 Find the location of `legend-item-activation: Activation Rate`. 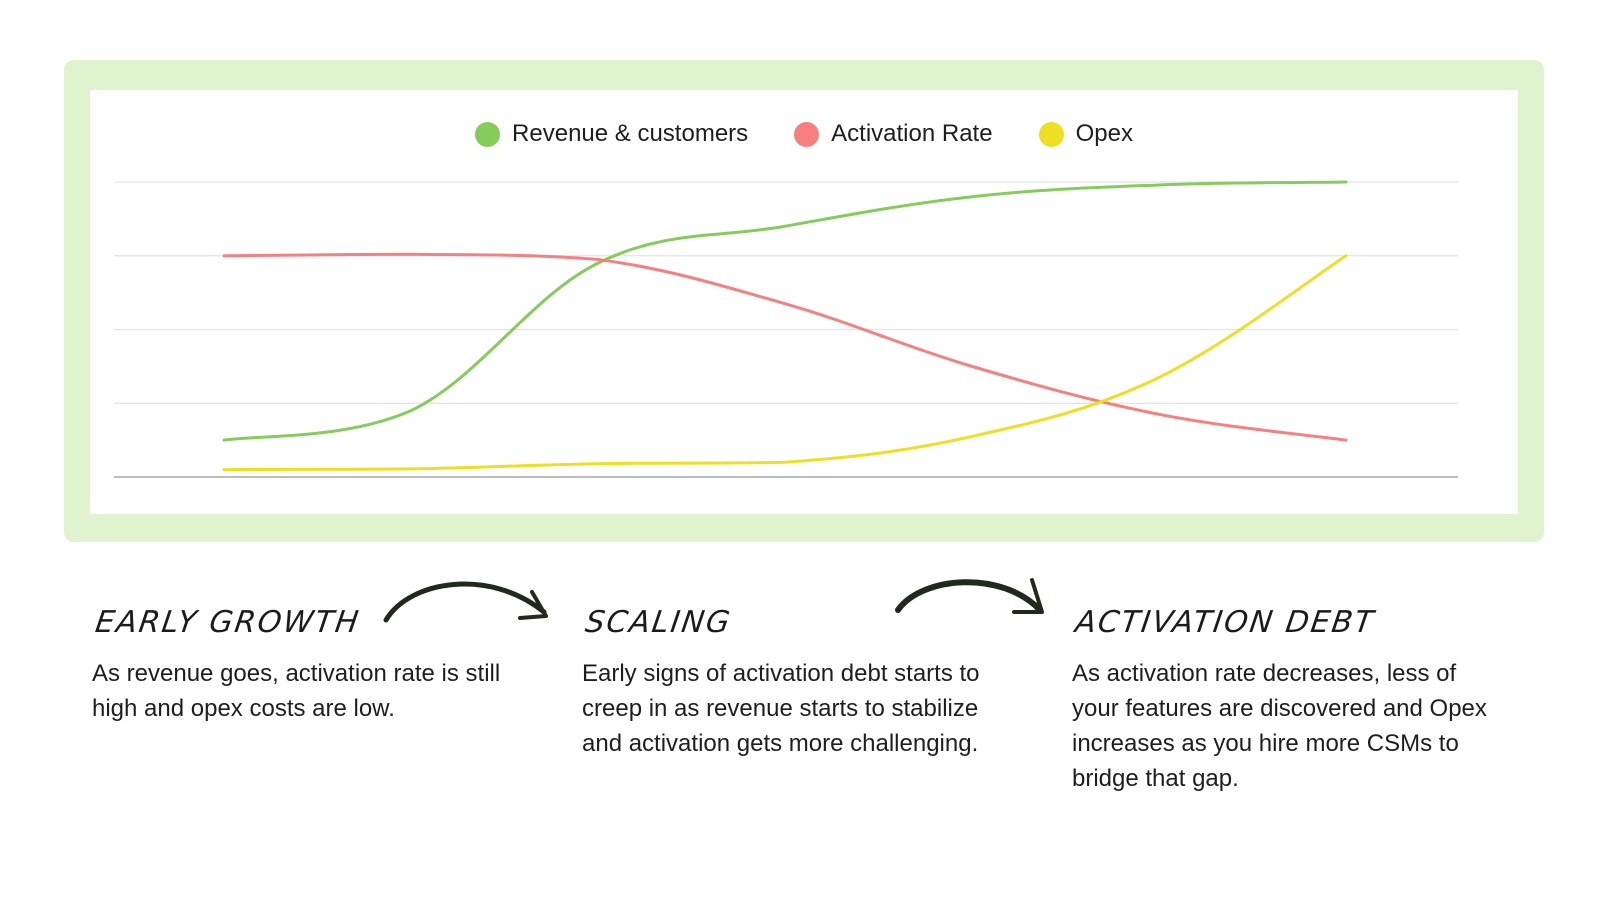

legend-item-activation: Activation Rate is located at coordinates (893, 134).